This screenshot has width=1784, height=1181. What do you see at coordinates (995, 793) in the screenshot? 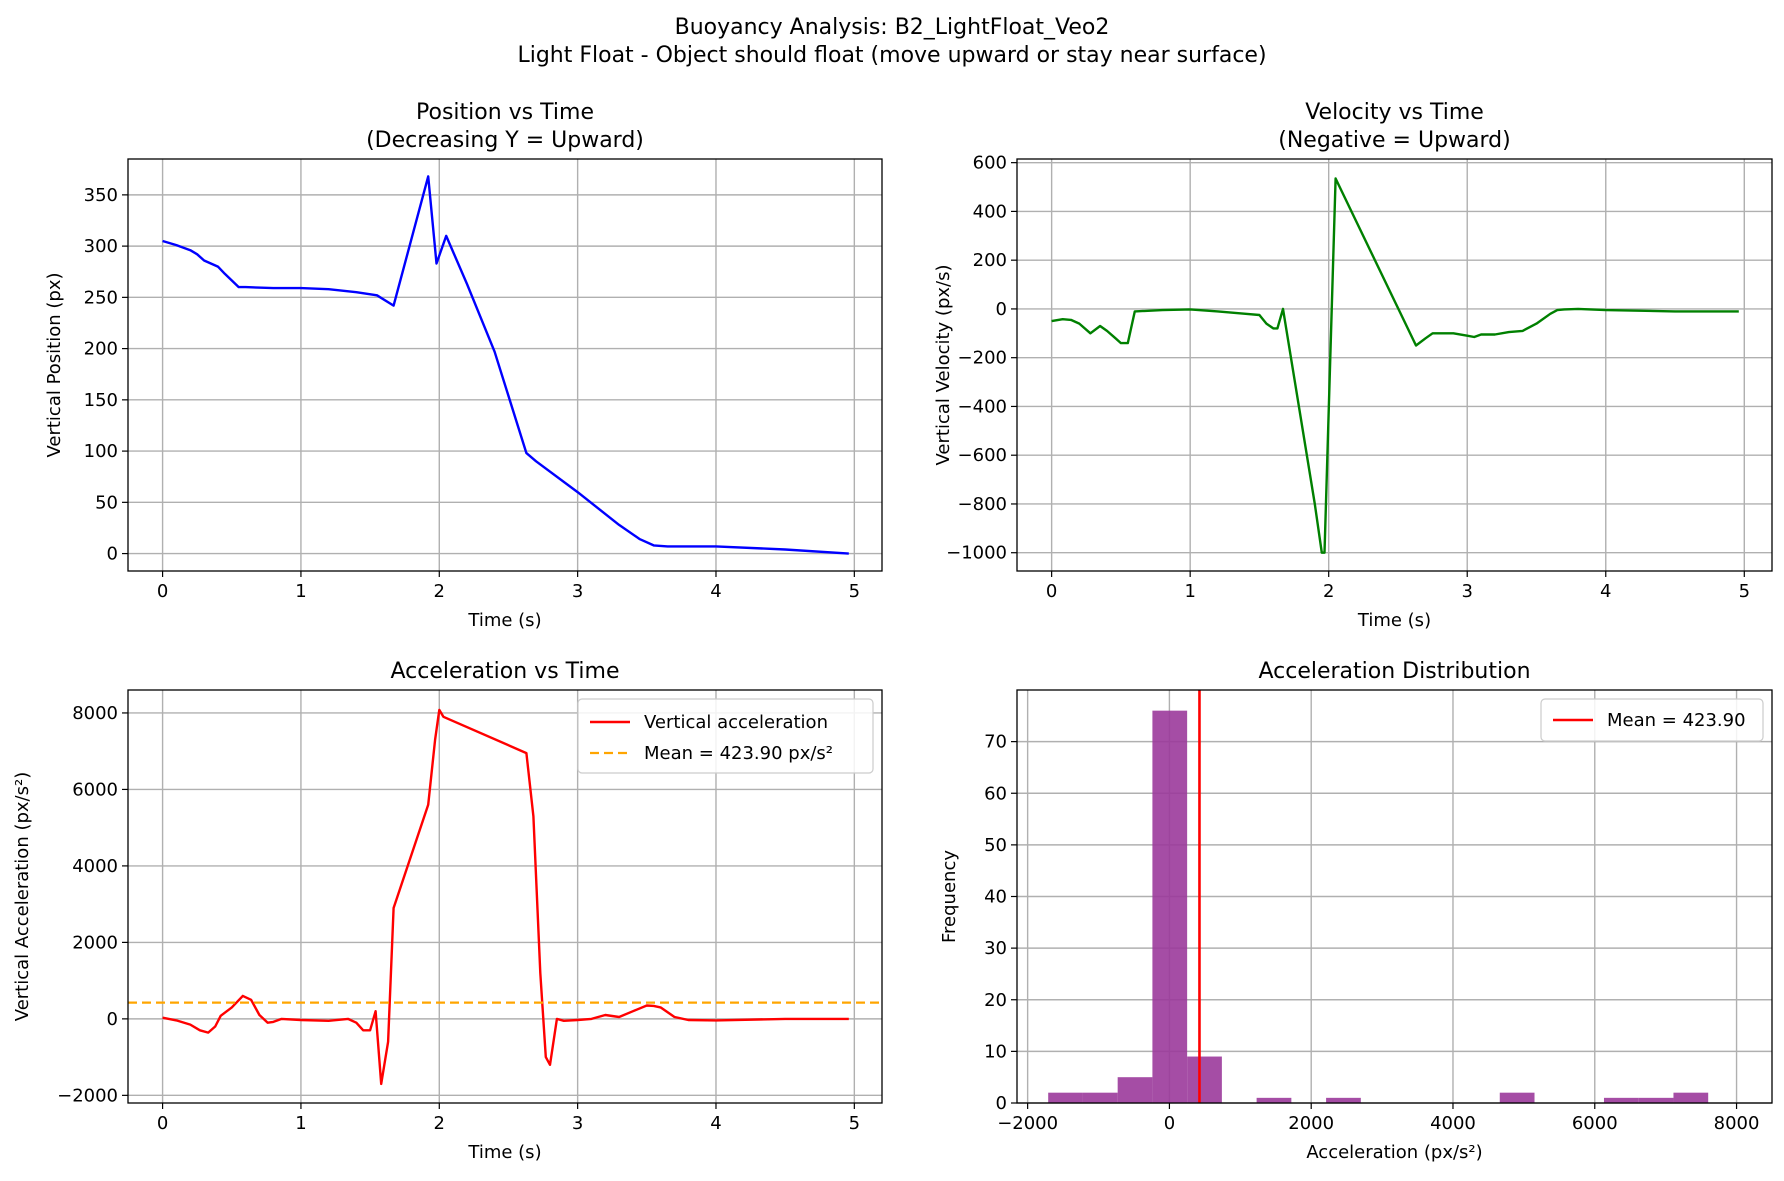
I see `y-tick-label: 60` at bounding box center [995, 793].